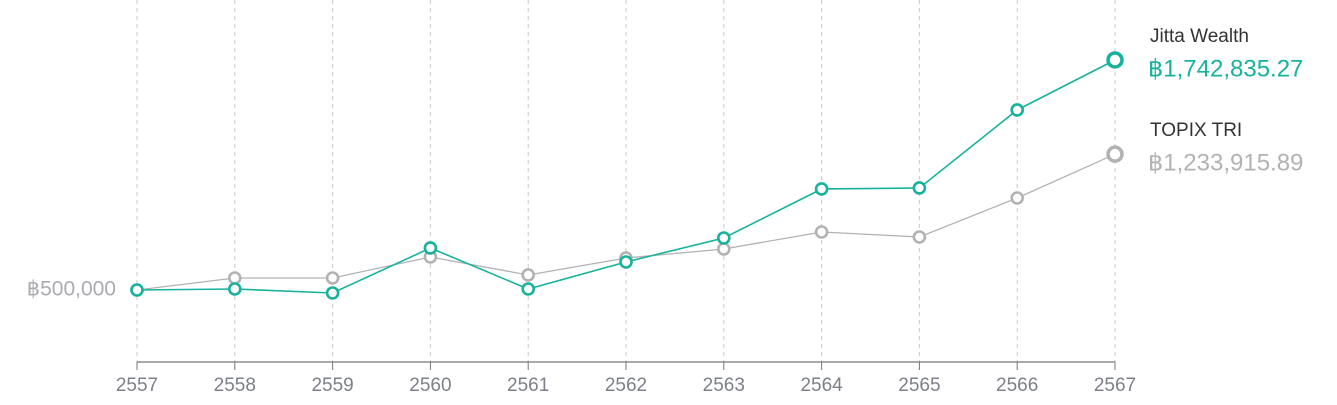  Describe the element at coordinates (724, 385) in the screenshot. I see `x-tick-label: 2563` at that location.